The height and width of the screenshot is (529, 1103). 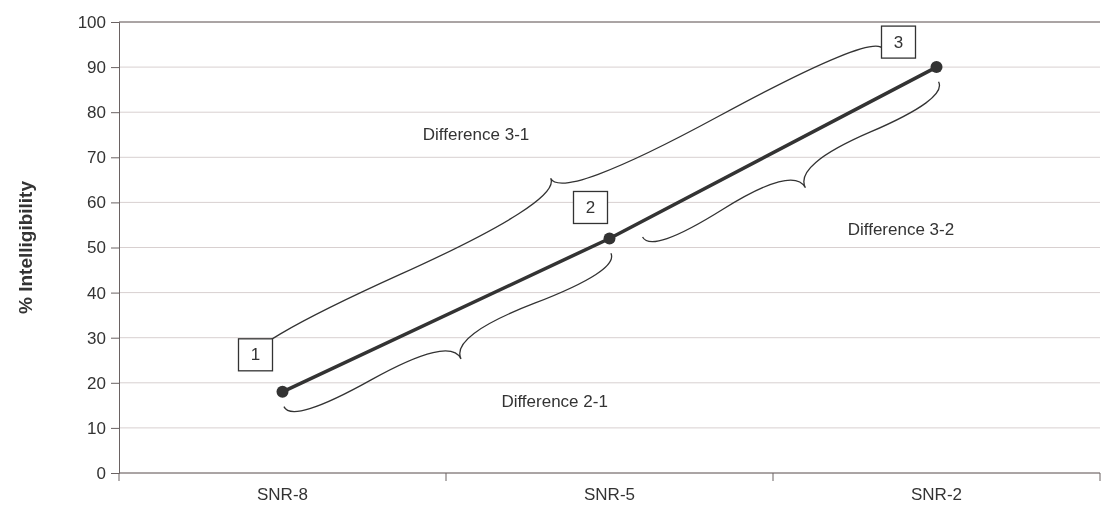 What do you see at coordinates (96, 428) in the screenshot?
I see `y-tick-label: 10` at bounding box center [96, 428].